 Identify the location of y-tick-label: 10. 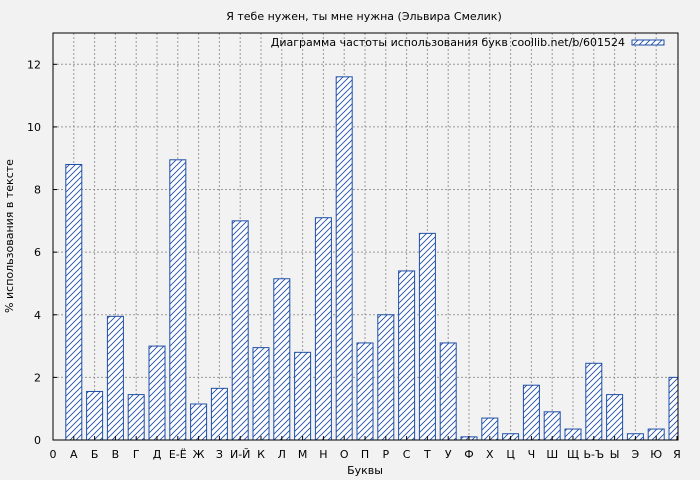
(34, 127).